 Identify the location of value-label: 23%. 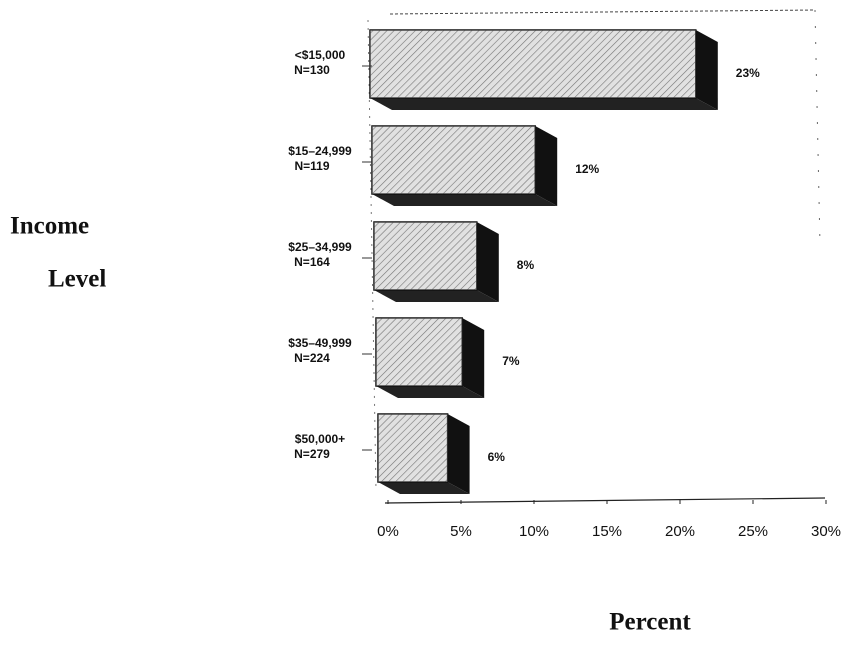
(748, 73).